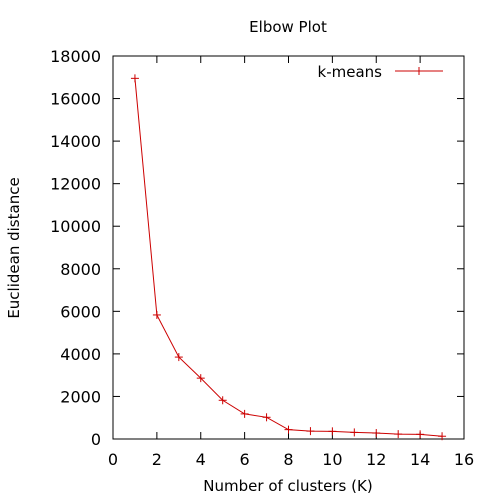 The width and height of the screenshot is (500, 500). What do you see at coordinates (157, 459) in the screenshot?
I see `x-tick-label: 2` at bounding box center [157, 459].